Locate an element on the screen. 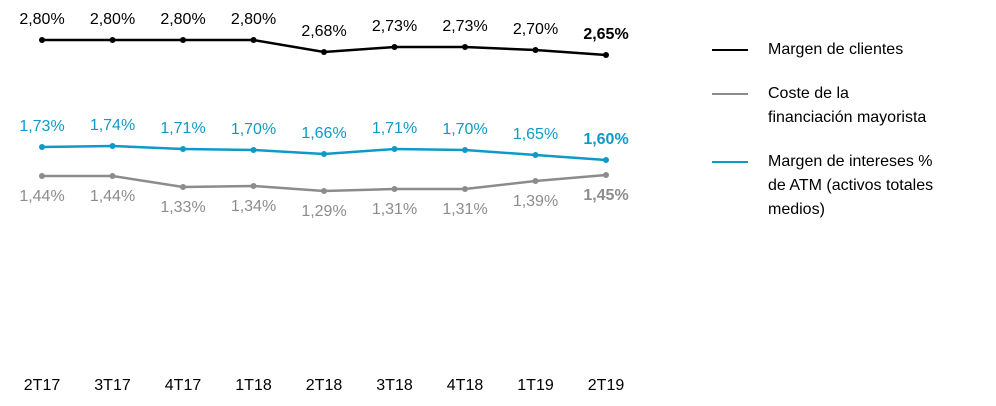 The image size is (996, 406). x-tick-label: 4T17 is located at coordinates (183, 385).